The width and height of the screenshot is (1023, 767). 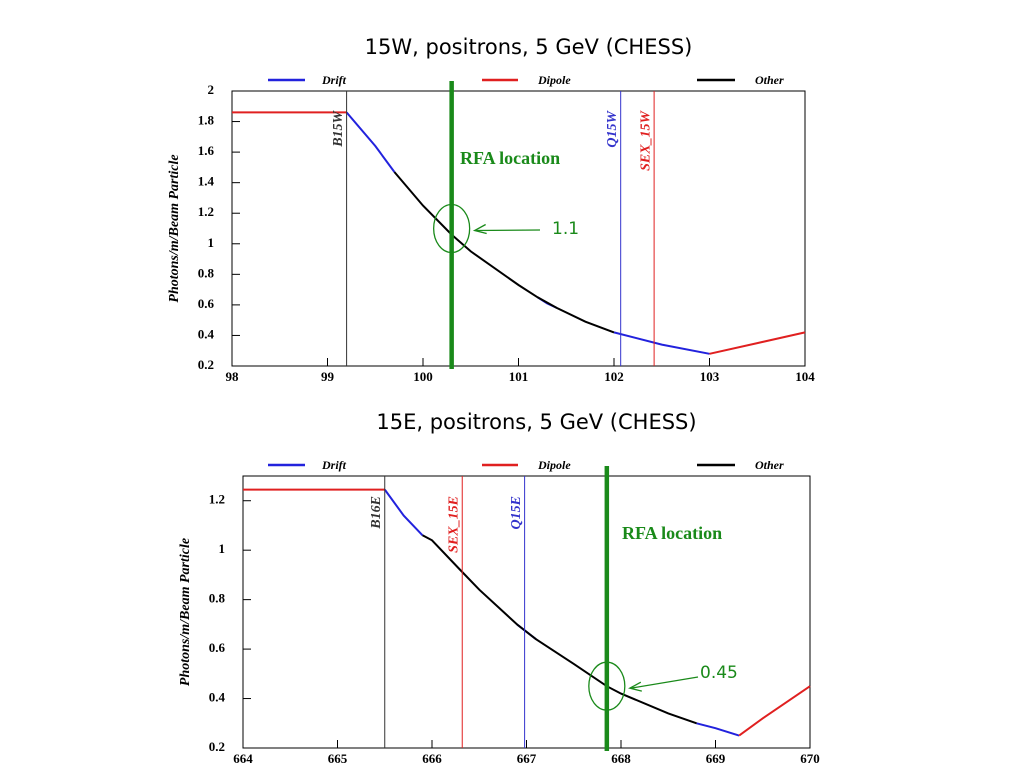 I want to click on y-tick-label: 1.4, so click(x=206, y=181).